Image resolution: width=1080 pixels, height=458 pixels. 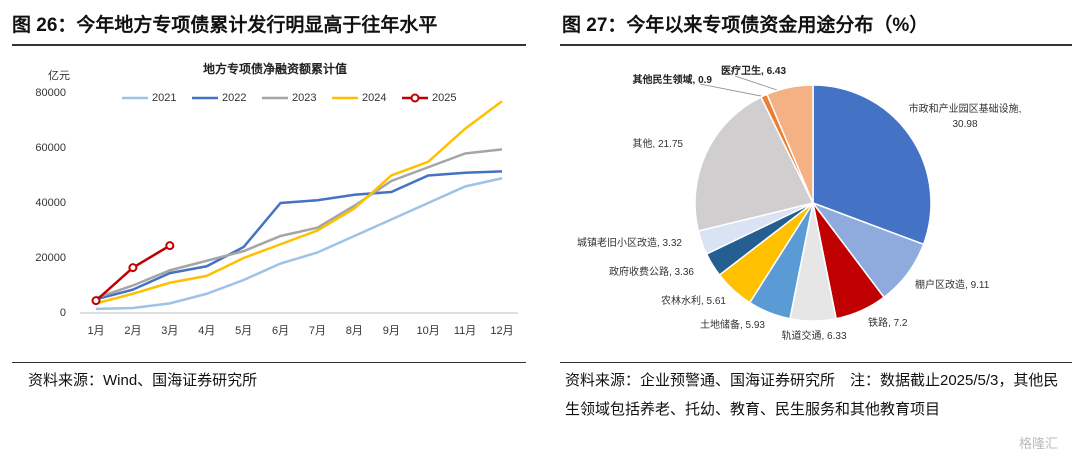 What do you see at coordinates (965, 124) in the screenshot?
I see `value: 30.98` at bounding box center [965, 124].